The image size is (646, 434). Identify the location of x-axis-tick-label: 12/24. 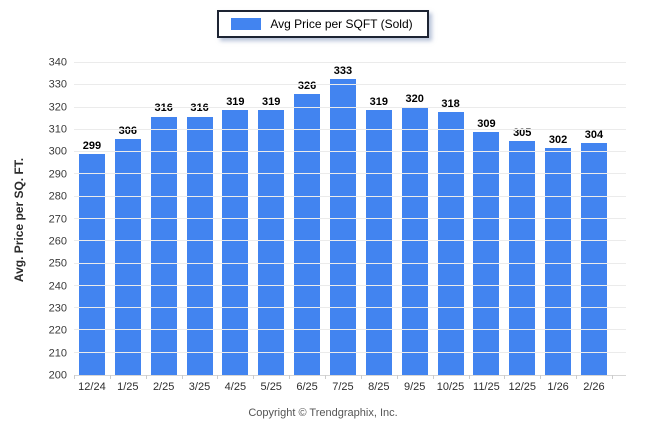
(92, 387).